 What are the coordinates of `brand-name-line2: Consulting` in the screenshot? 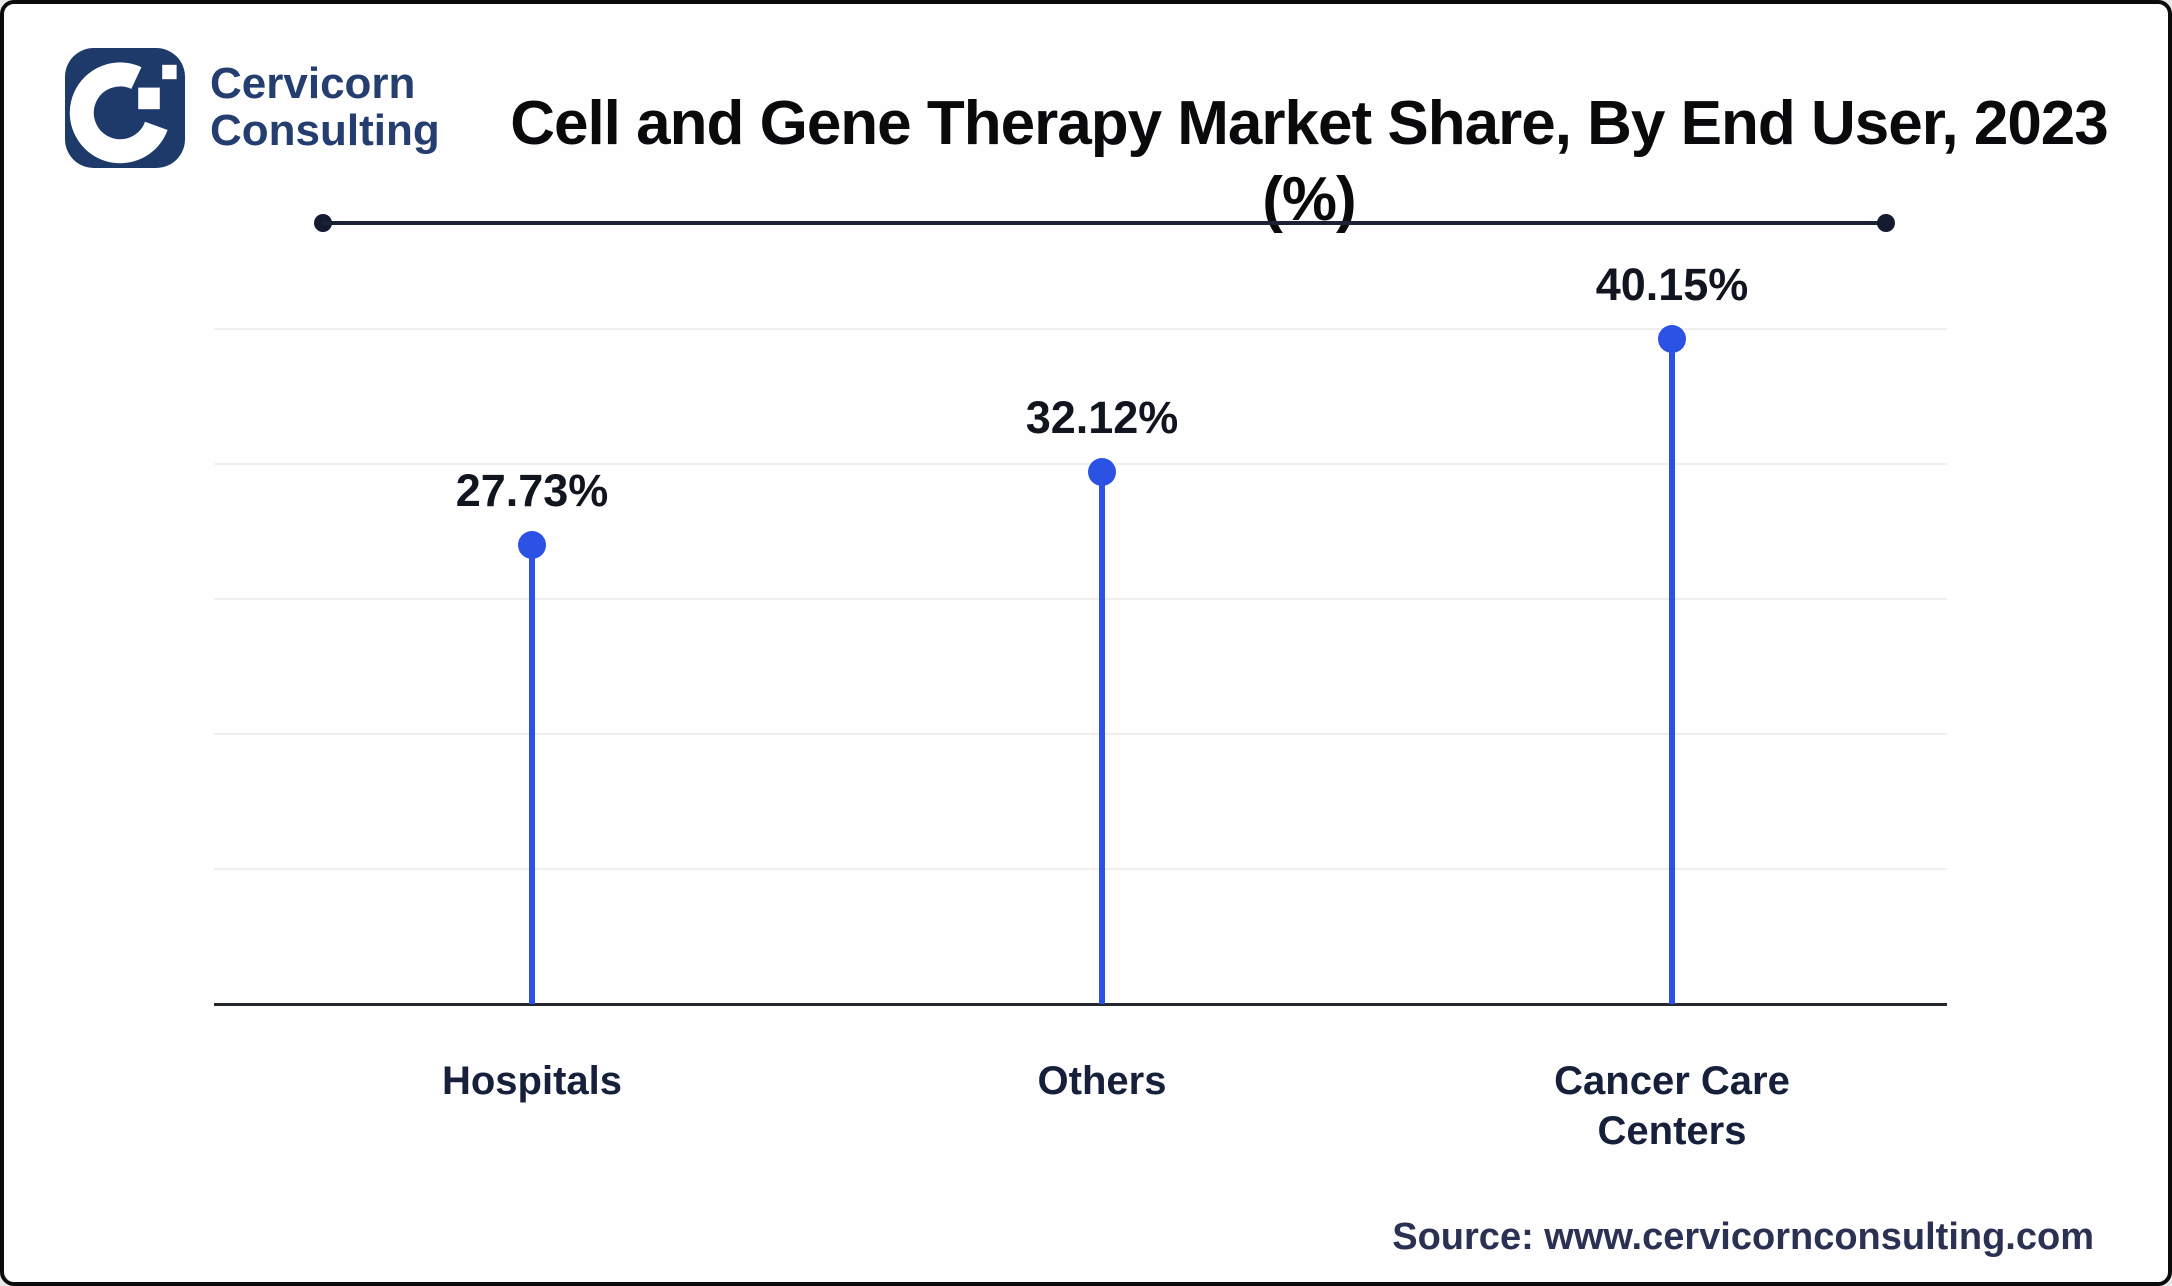 It's located at (325, 130).